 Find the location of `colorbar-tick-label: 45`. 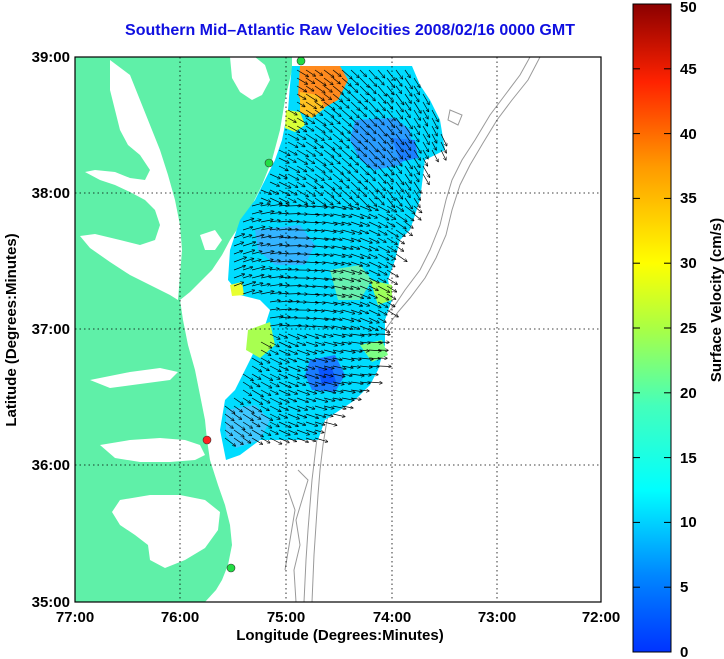

colorbar-tick-label: 45 is located at coordinates (688, 69).